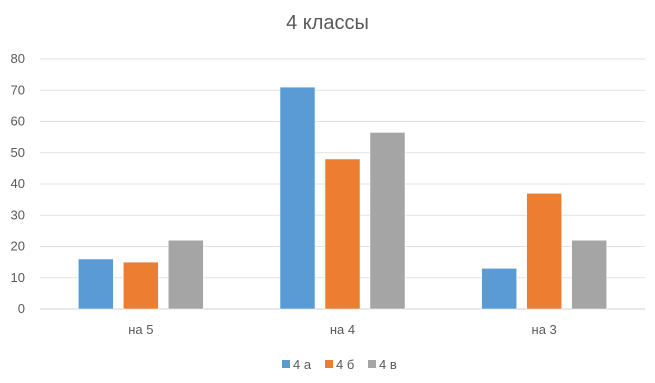 This screenshot has height=383, width=655. What do you see at coordinates (18, 58) in the screenshot?
I see `y-tick-label: 80` at bounding box center [18, 58].